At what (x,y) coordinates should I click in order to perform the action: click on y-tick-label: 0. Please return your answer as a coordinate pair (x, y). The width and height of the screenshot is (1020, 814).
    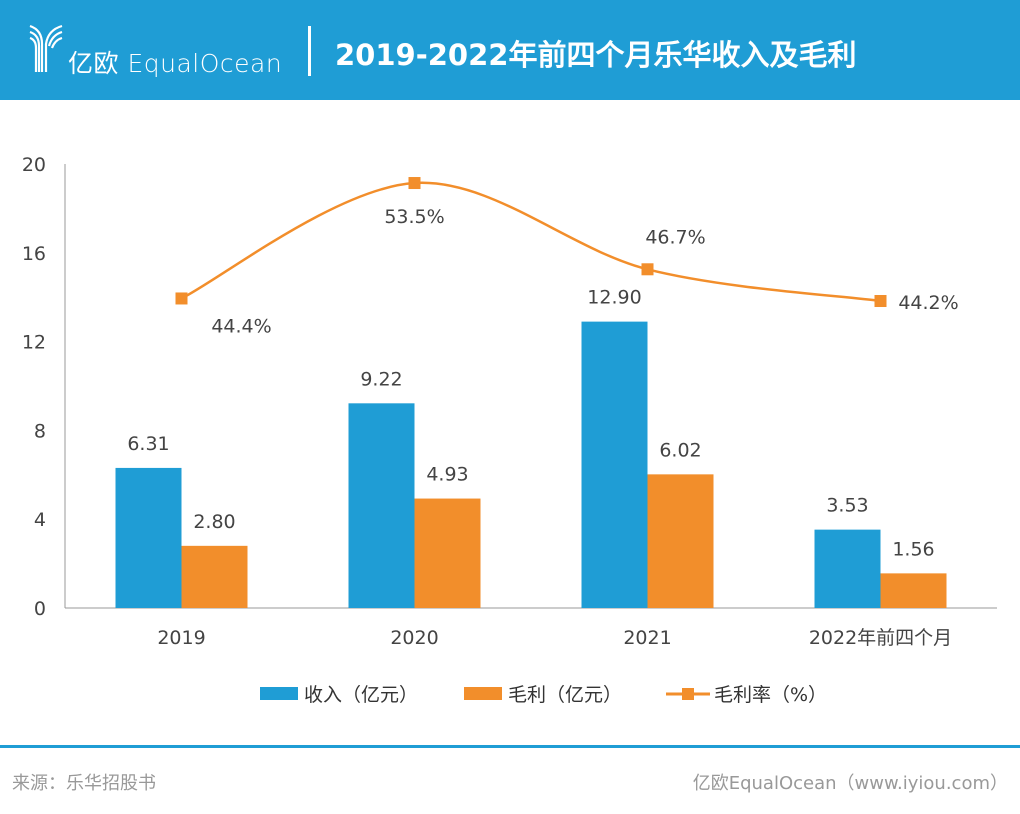
    Looking at the image, I should click on (40, 609).